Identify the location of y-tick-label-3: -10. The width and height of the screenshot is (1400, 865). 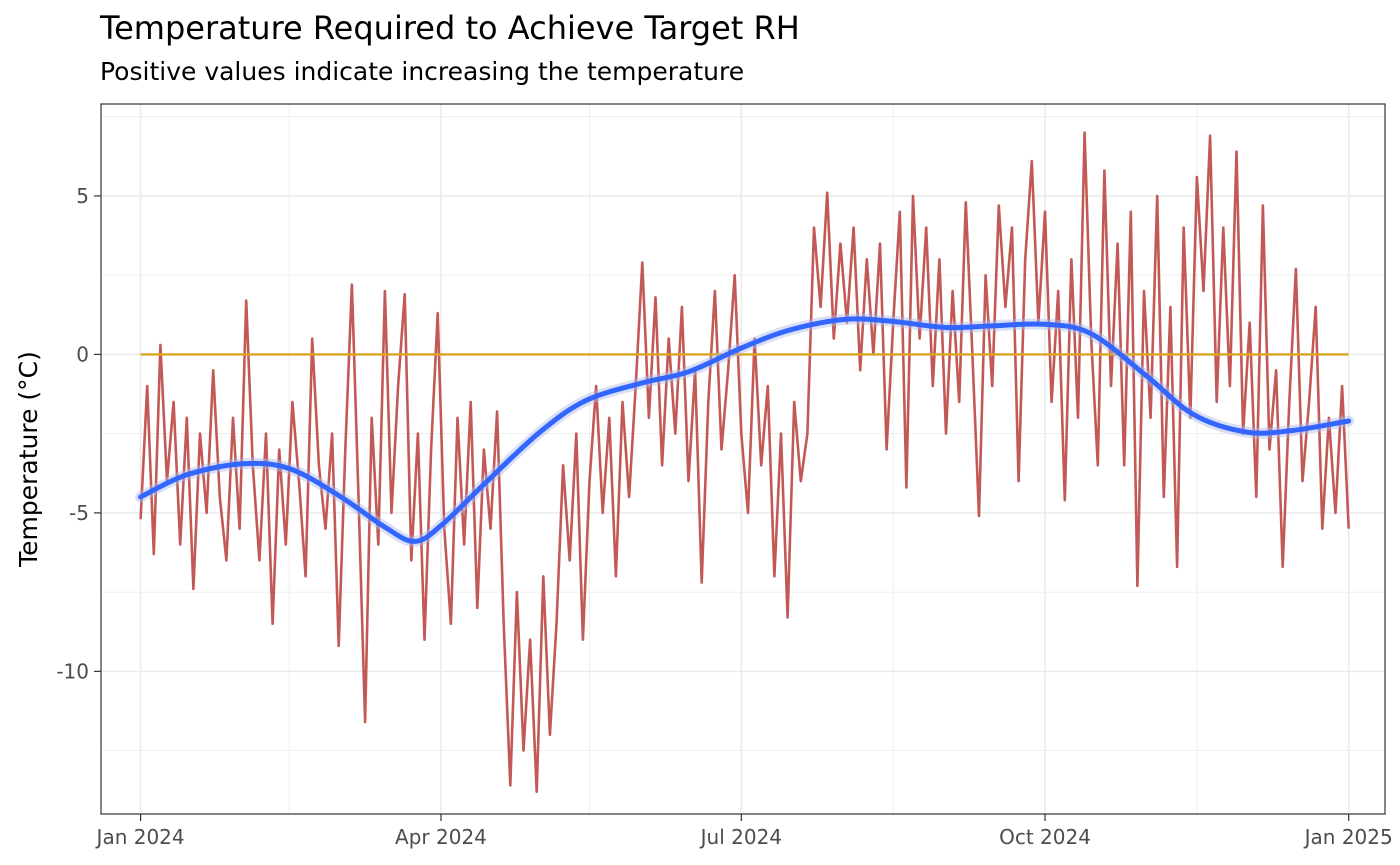
(72, 671).